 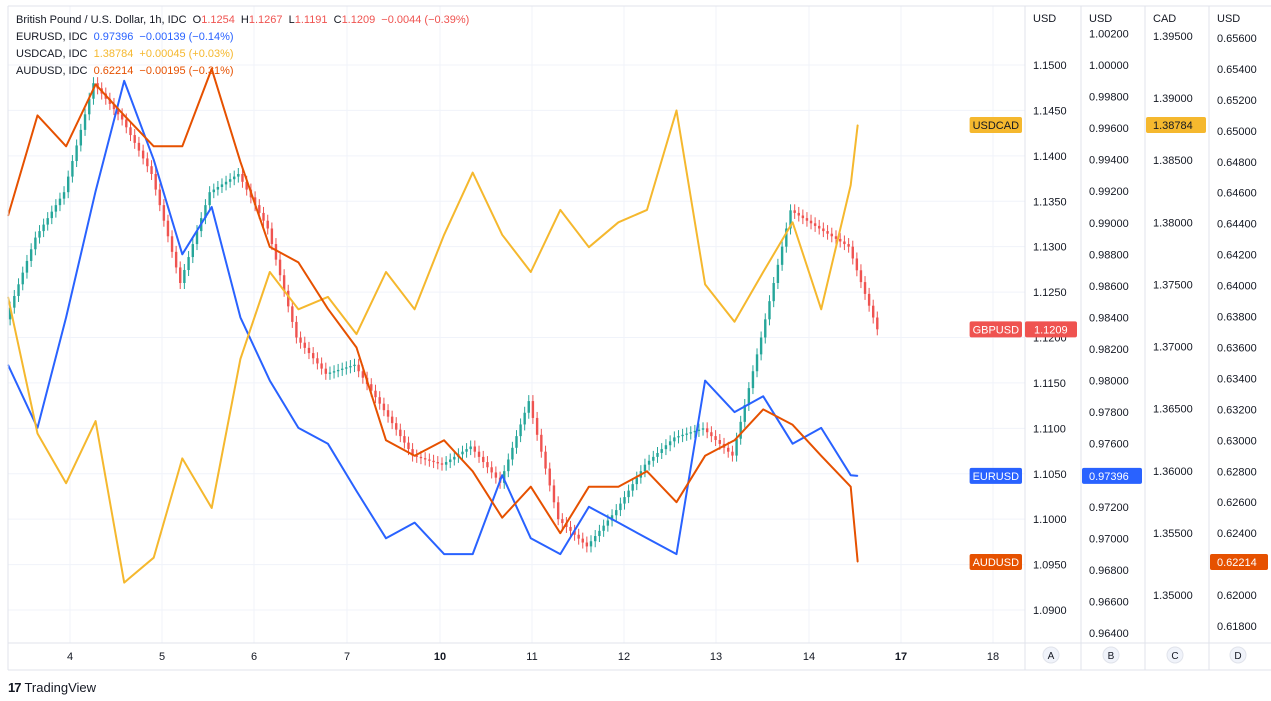 I want to click on time-axis: 4 5 6 7 10 11 12 13 14 17 18, so click(x=533, y=657).